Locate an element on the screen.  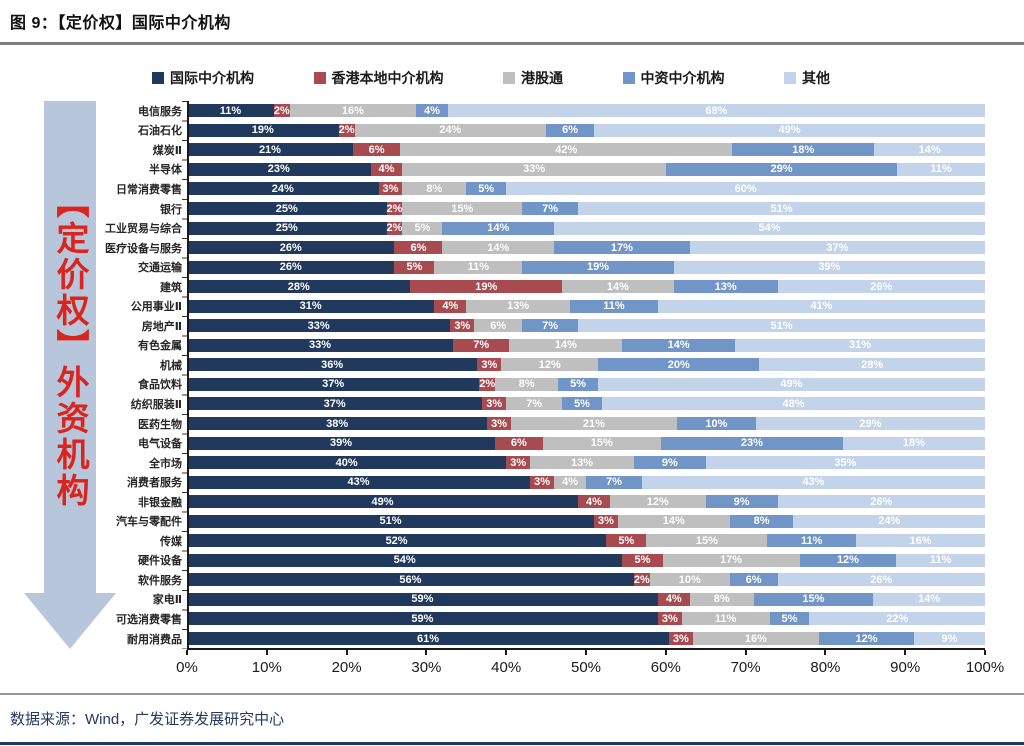
bar-segment-value: 19% is located at coordinates (262, 130).